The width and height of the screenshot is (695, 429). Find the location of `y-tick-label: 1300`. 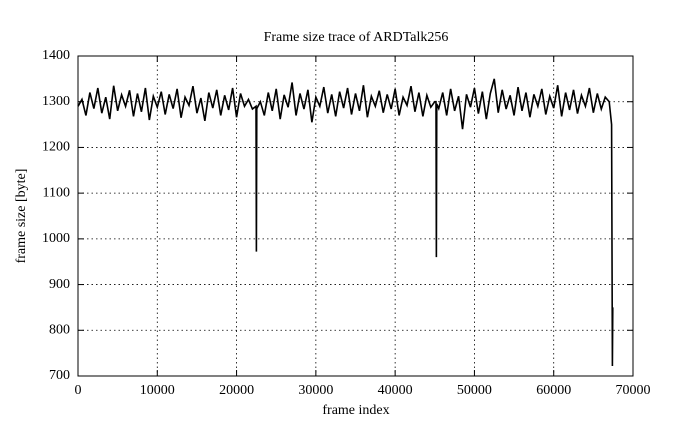

y-tick-label: 1300 is located at coordinates (56, 101).